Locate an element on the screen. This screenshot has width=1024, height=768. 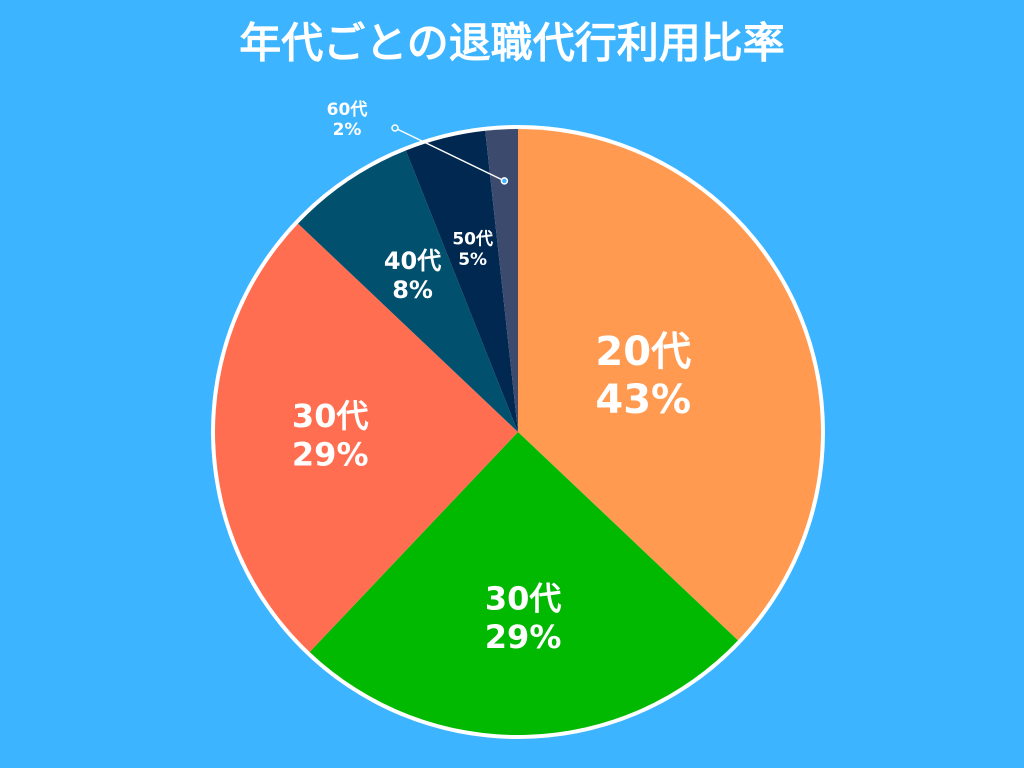
slice-value-label: 5% is located at coordinates (472, 260).